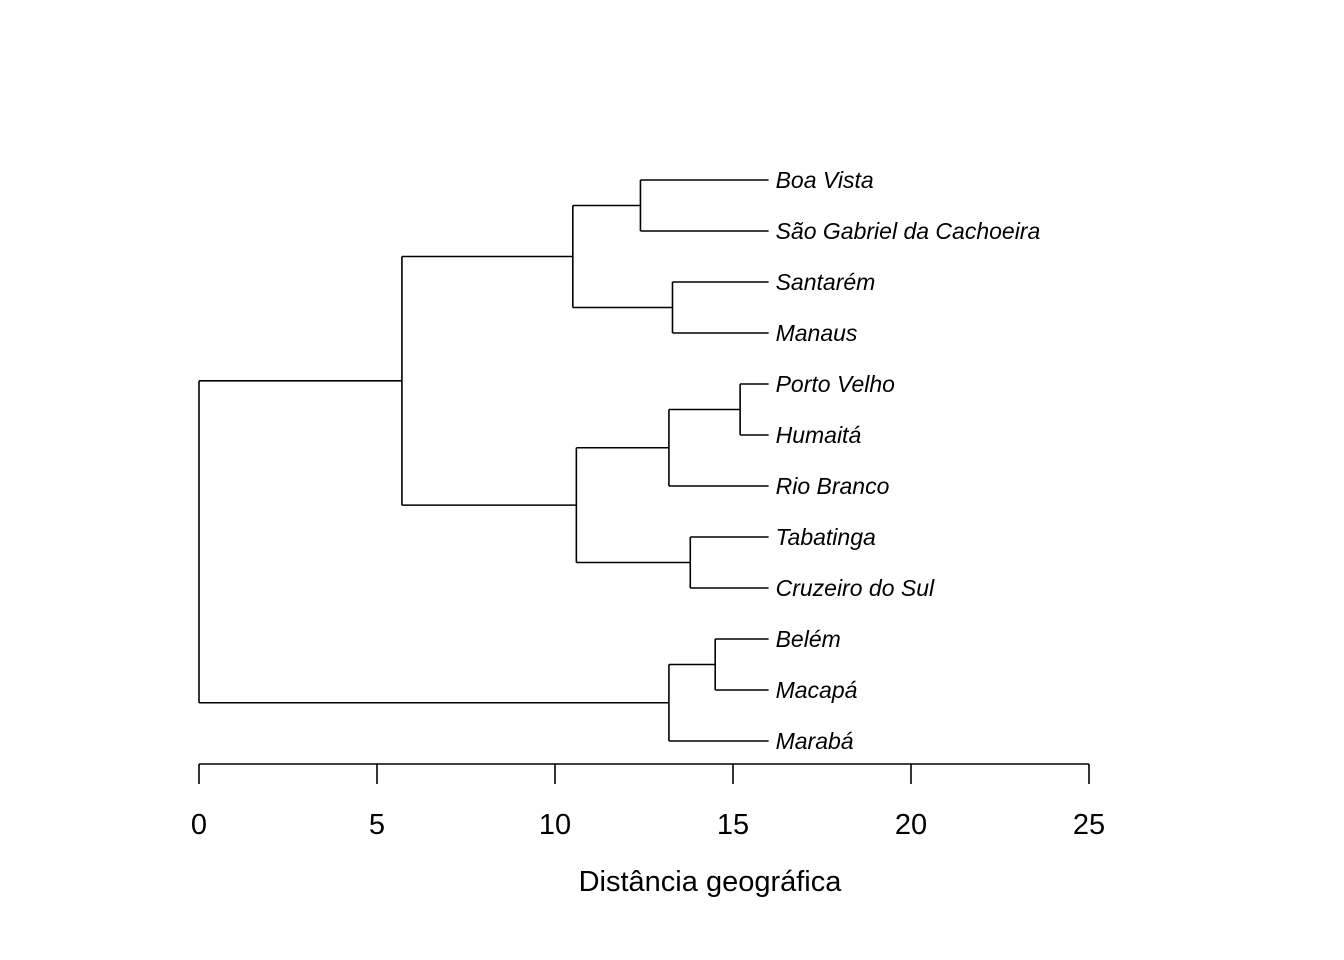 This screenshot has height=960, width=1344. I want to click on x-tick-label-5: 5, so click(377, 825).